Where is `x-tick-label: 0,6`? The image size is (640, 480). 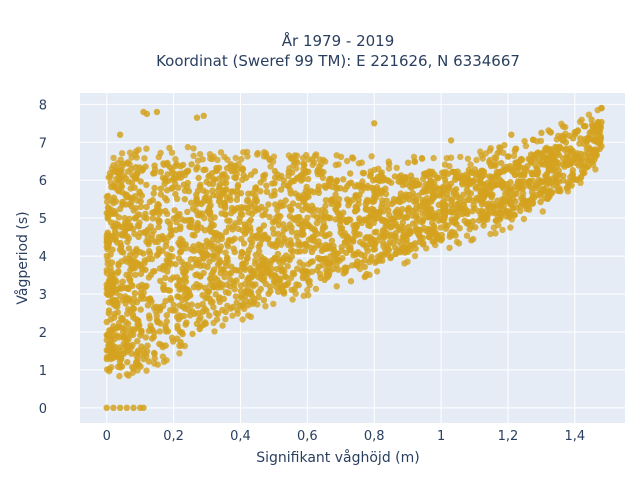
x-tick-label: 0,6 is located at coordinates (307, 436).